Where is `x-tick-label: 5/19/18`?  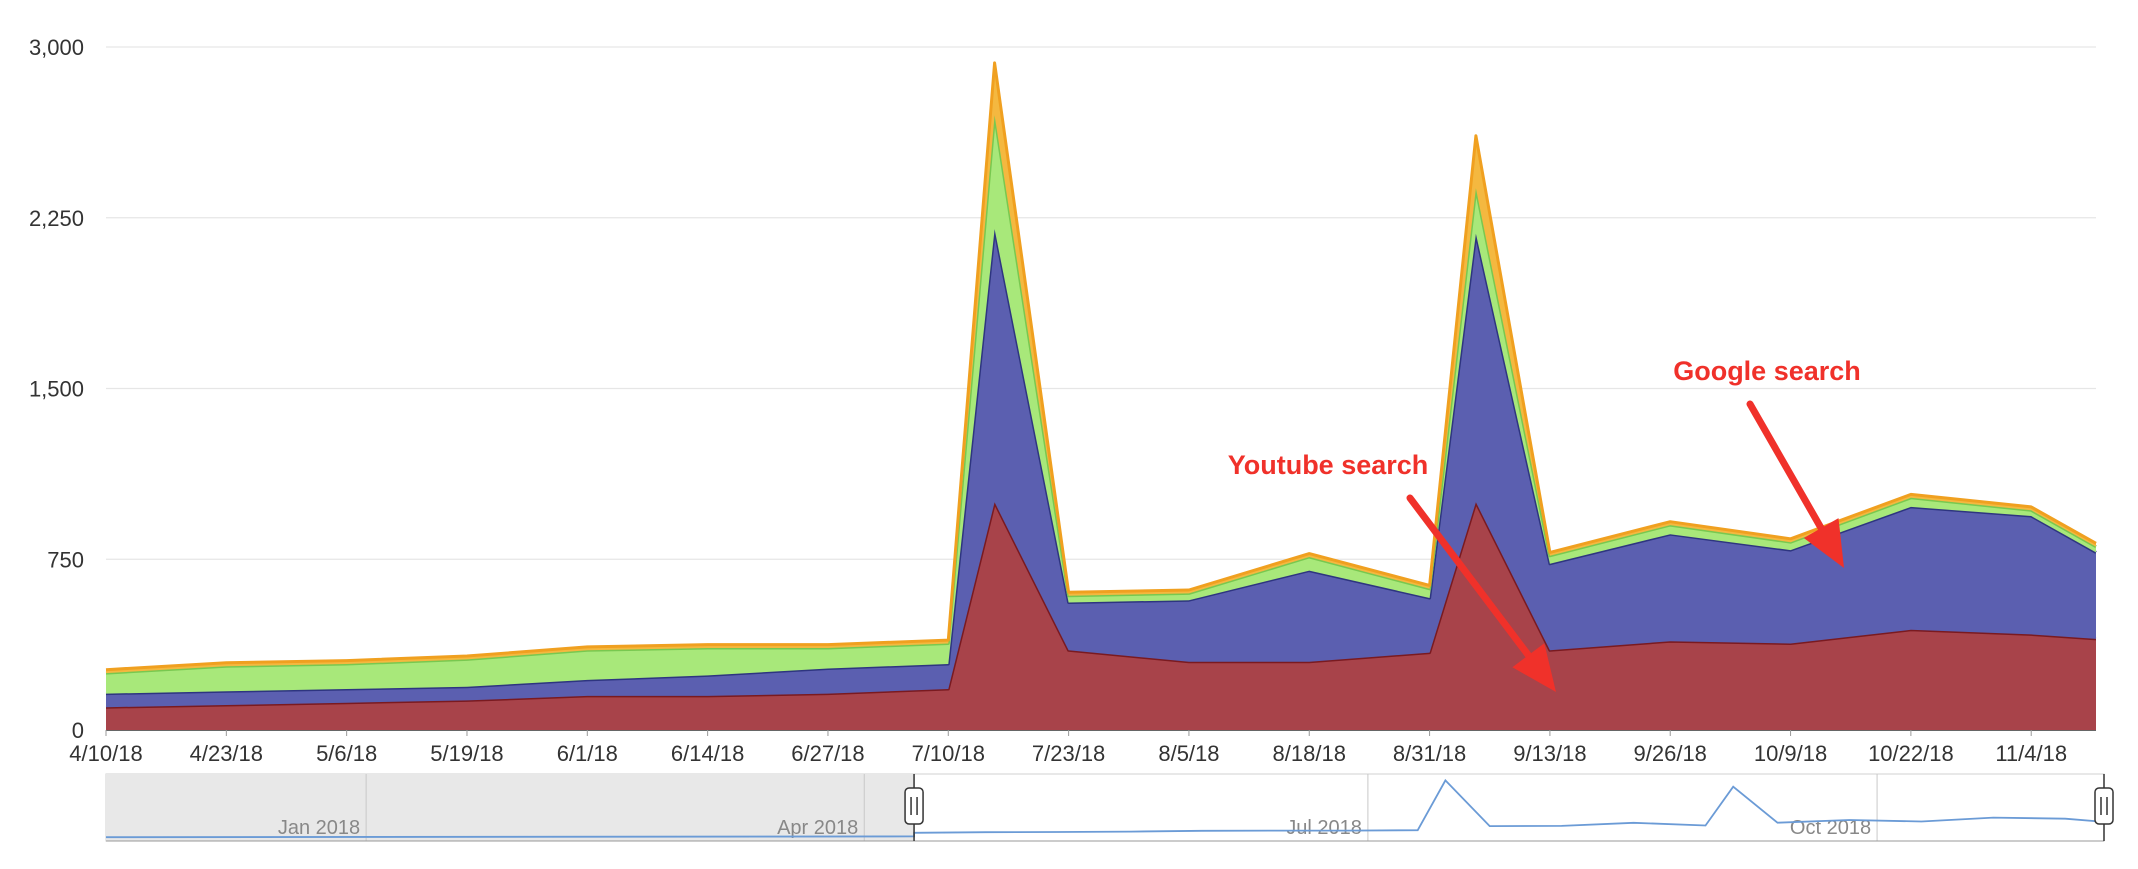 x-tick-label: 5/19/18 is located at coordinates (466, 753).